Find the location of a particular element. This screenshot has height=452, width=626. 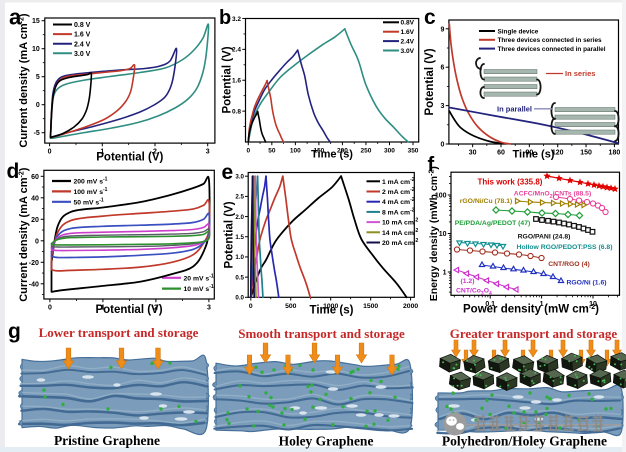

svg-text: 20 is located at coordinates (35, 220).